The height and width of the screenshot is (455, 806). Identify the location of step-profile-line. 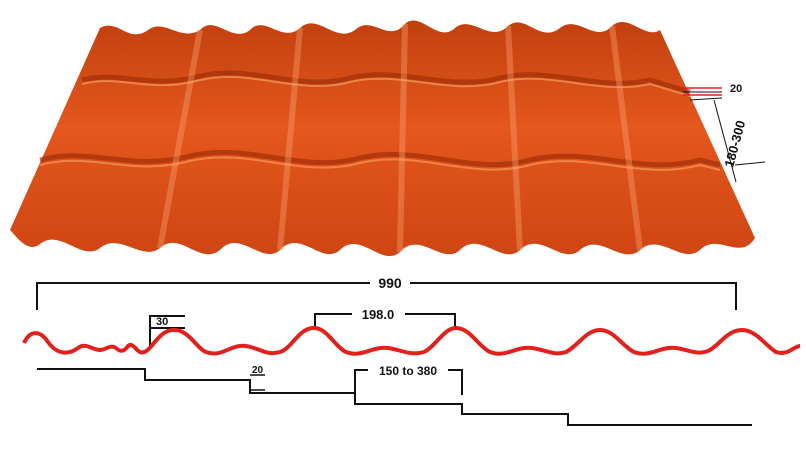
(394, 397).